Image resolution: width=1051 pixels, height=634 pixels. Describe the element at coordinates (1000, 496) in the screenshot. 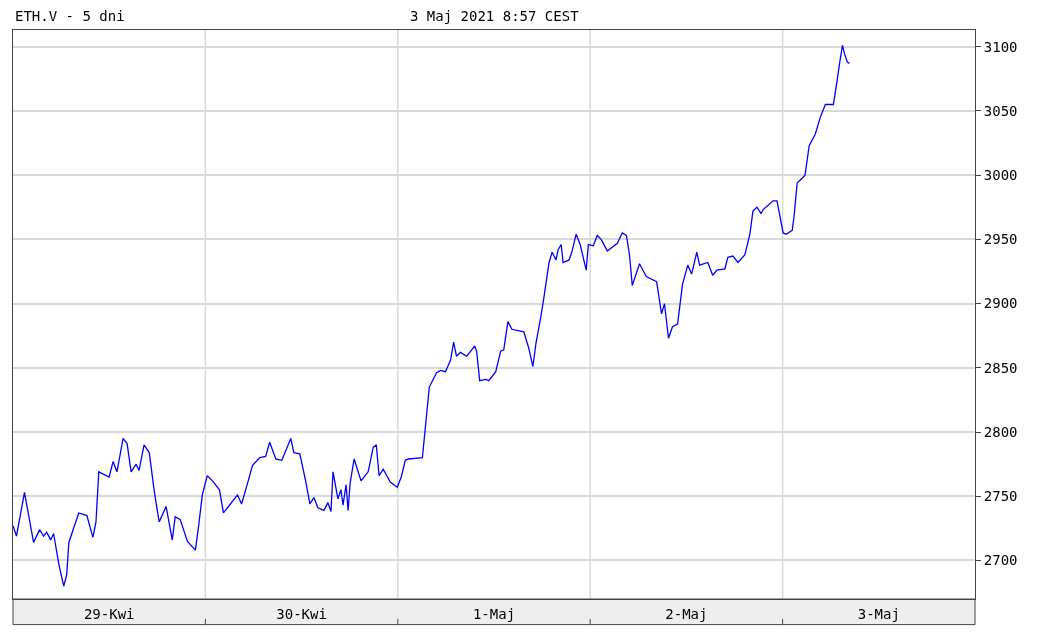

I see `y-tick-label: 2750` at that location.